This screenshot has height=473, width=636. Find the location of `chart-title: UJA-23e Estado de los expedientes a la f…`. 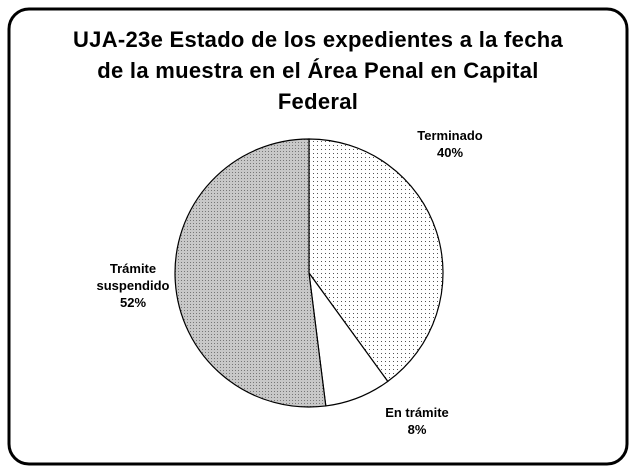

chart-title: UJA-23e Estado de los expedientes a la f… is located at coordinates (318, 70).